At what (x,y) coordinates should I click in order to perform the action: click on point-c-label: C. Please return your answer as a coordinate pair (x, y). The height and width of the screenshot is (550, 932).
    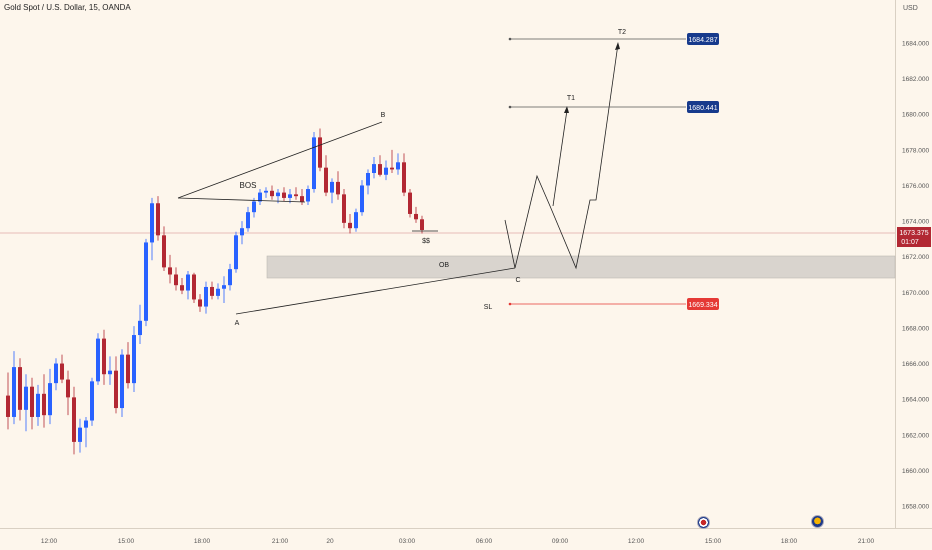
    Looking at the image, I should click on (517, 280).